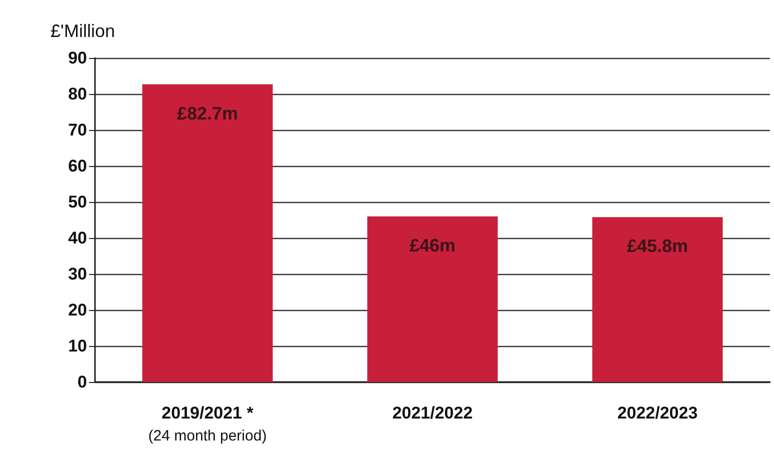 This screenshot has height=465, width=774. Describe the element at coordinates (77, 202) in the screenshot. I see `y-tick-label: 50` at that location.